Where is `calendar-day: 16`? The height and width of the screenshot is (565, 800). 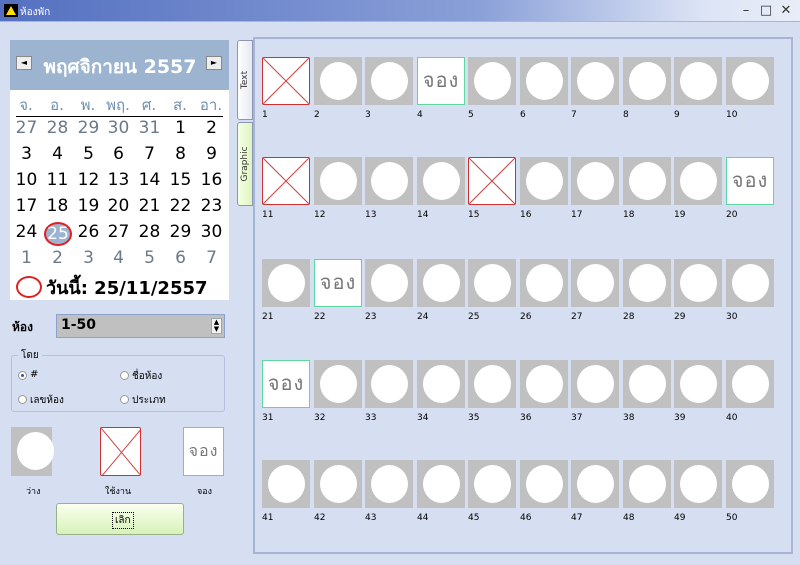
calendar-day: 16 is located at coordinates (211, 180).